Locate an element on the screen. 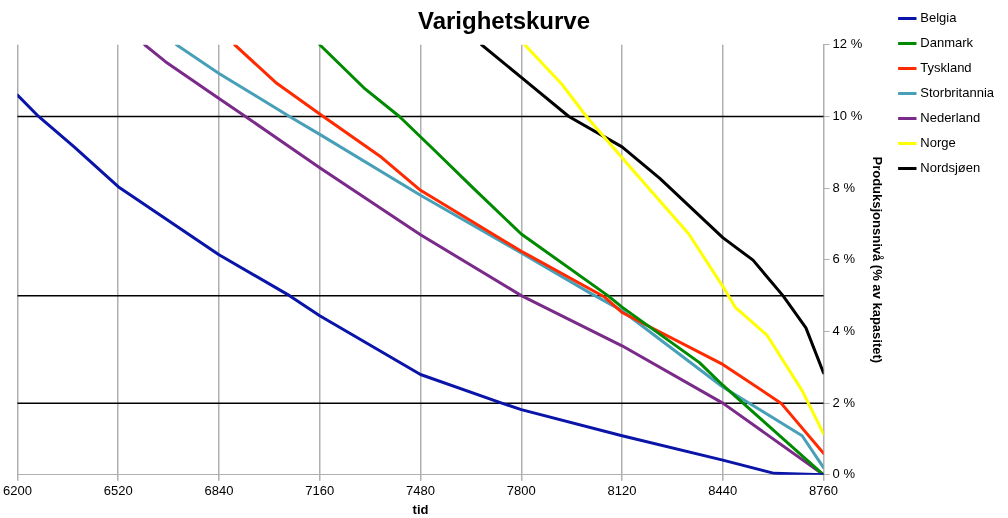 The width and height of the screenshot is (1008, 518). x-tick-label: 7160 is located at coordinates (320, 491).